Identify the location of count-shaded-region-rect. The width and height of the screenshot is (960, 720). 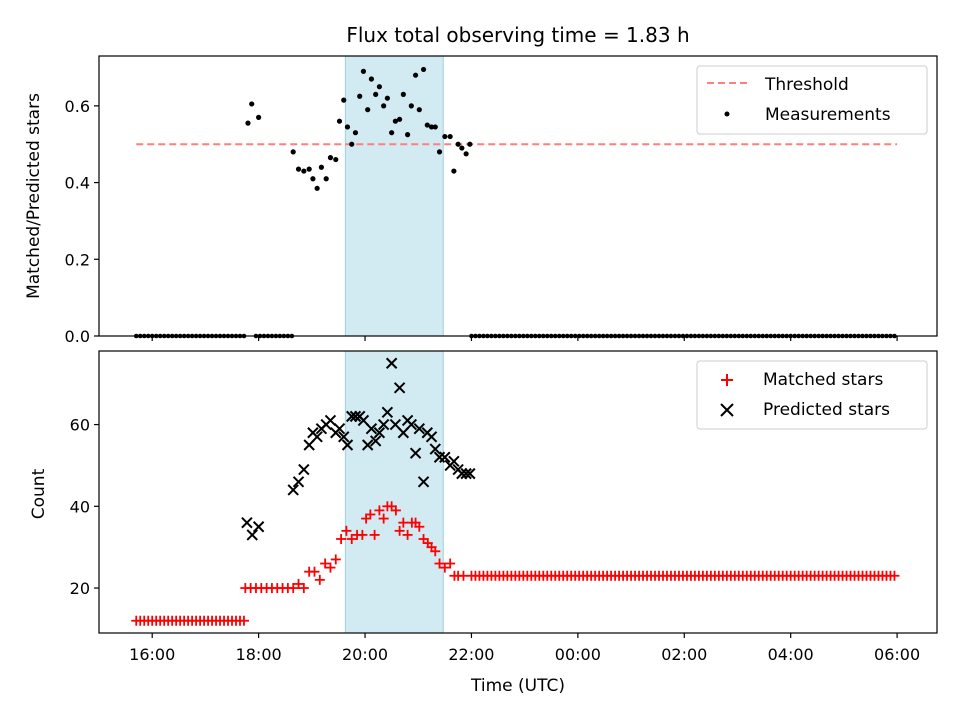
(394, 492).